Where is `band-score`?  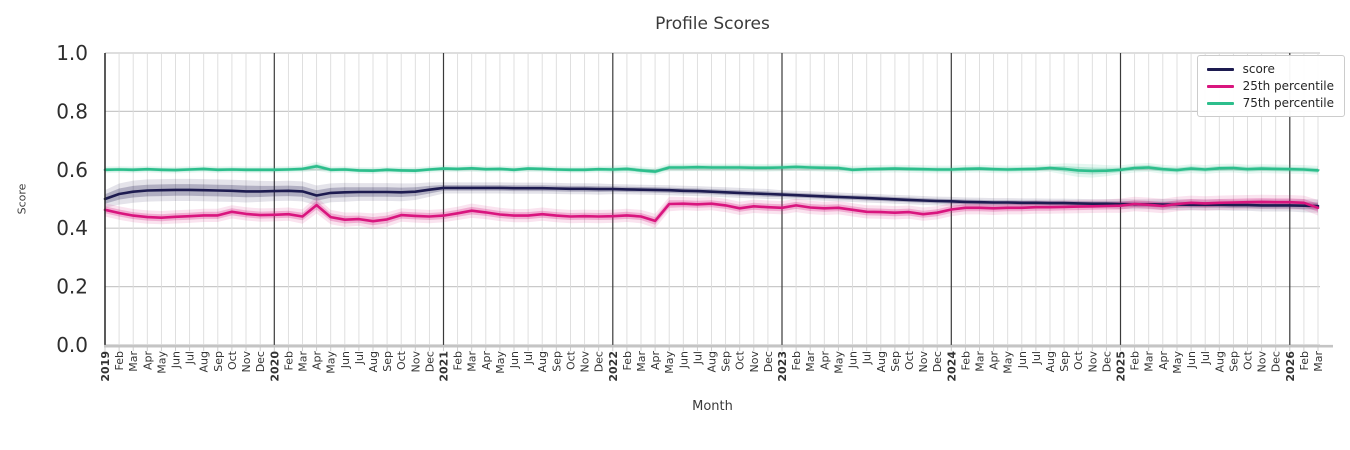
band-score is located at coordinates (711, 195).